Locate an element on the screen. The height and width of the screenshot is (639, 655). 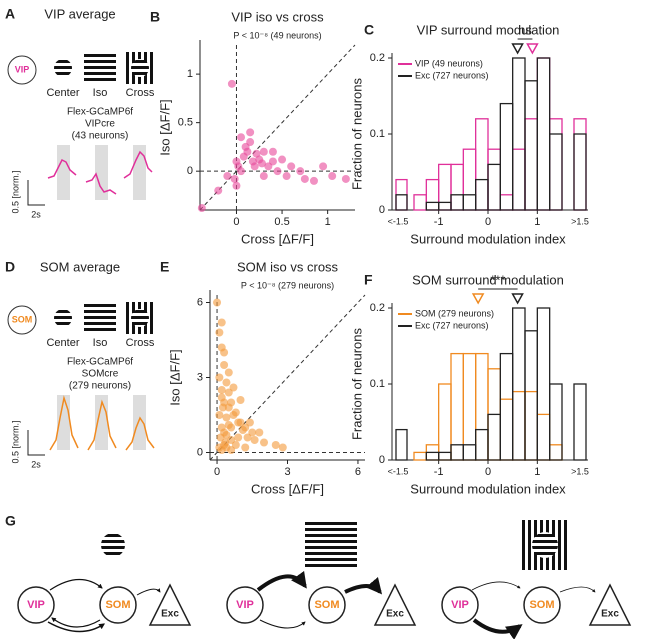
stim-label: Center is located at coordinates (62, 93).